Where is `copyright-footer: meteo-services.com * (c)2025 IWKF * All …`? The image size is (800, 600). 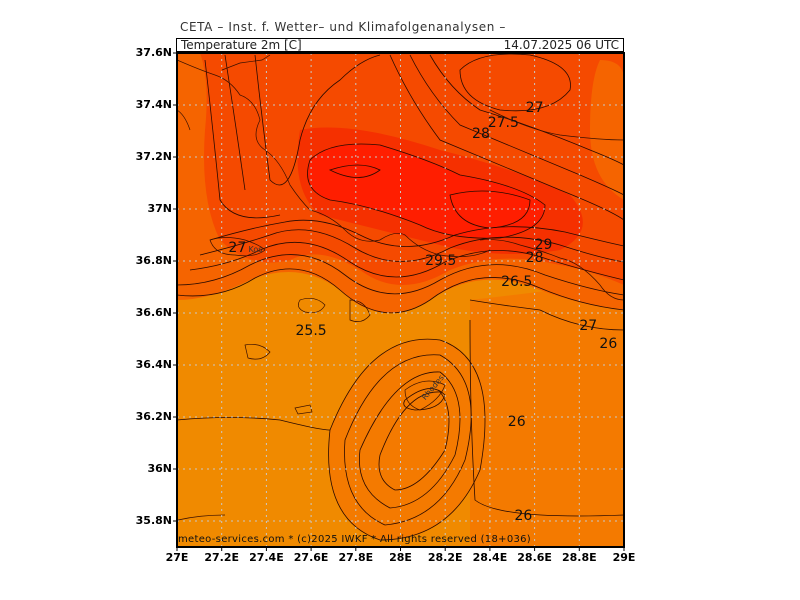 copyright-footer: meteo-services.com * (c)2025 IWKF * All … is located at coordinates (355, 539).